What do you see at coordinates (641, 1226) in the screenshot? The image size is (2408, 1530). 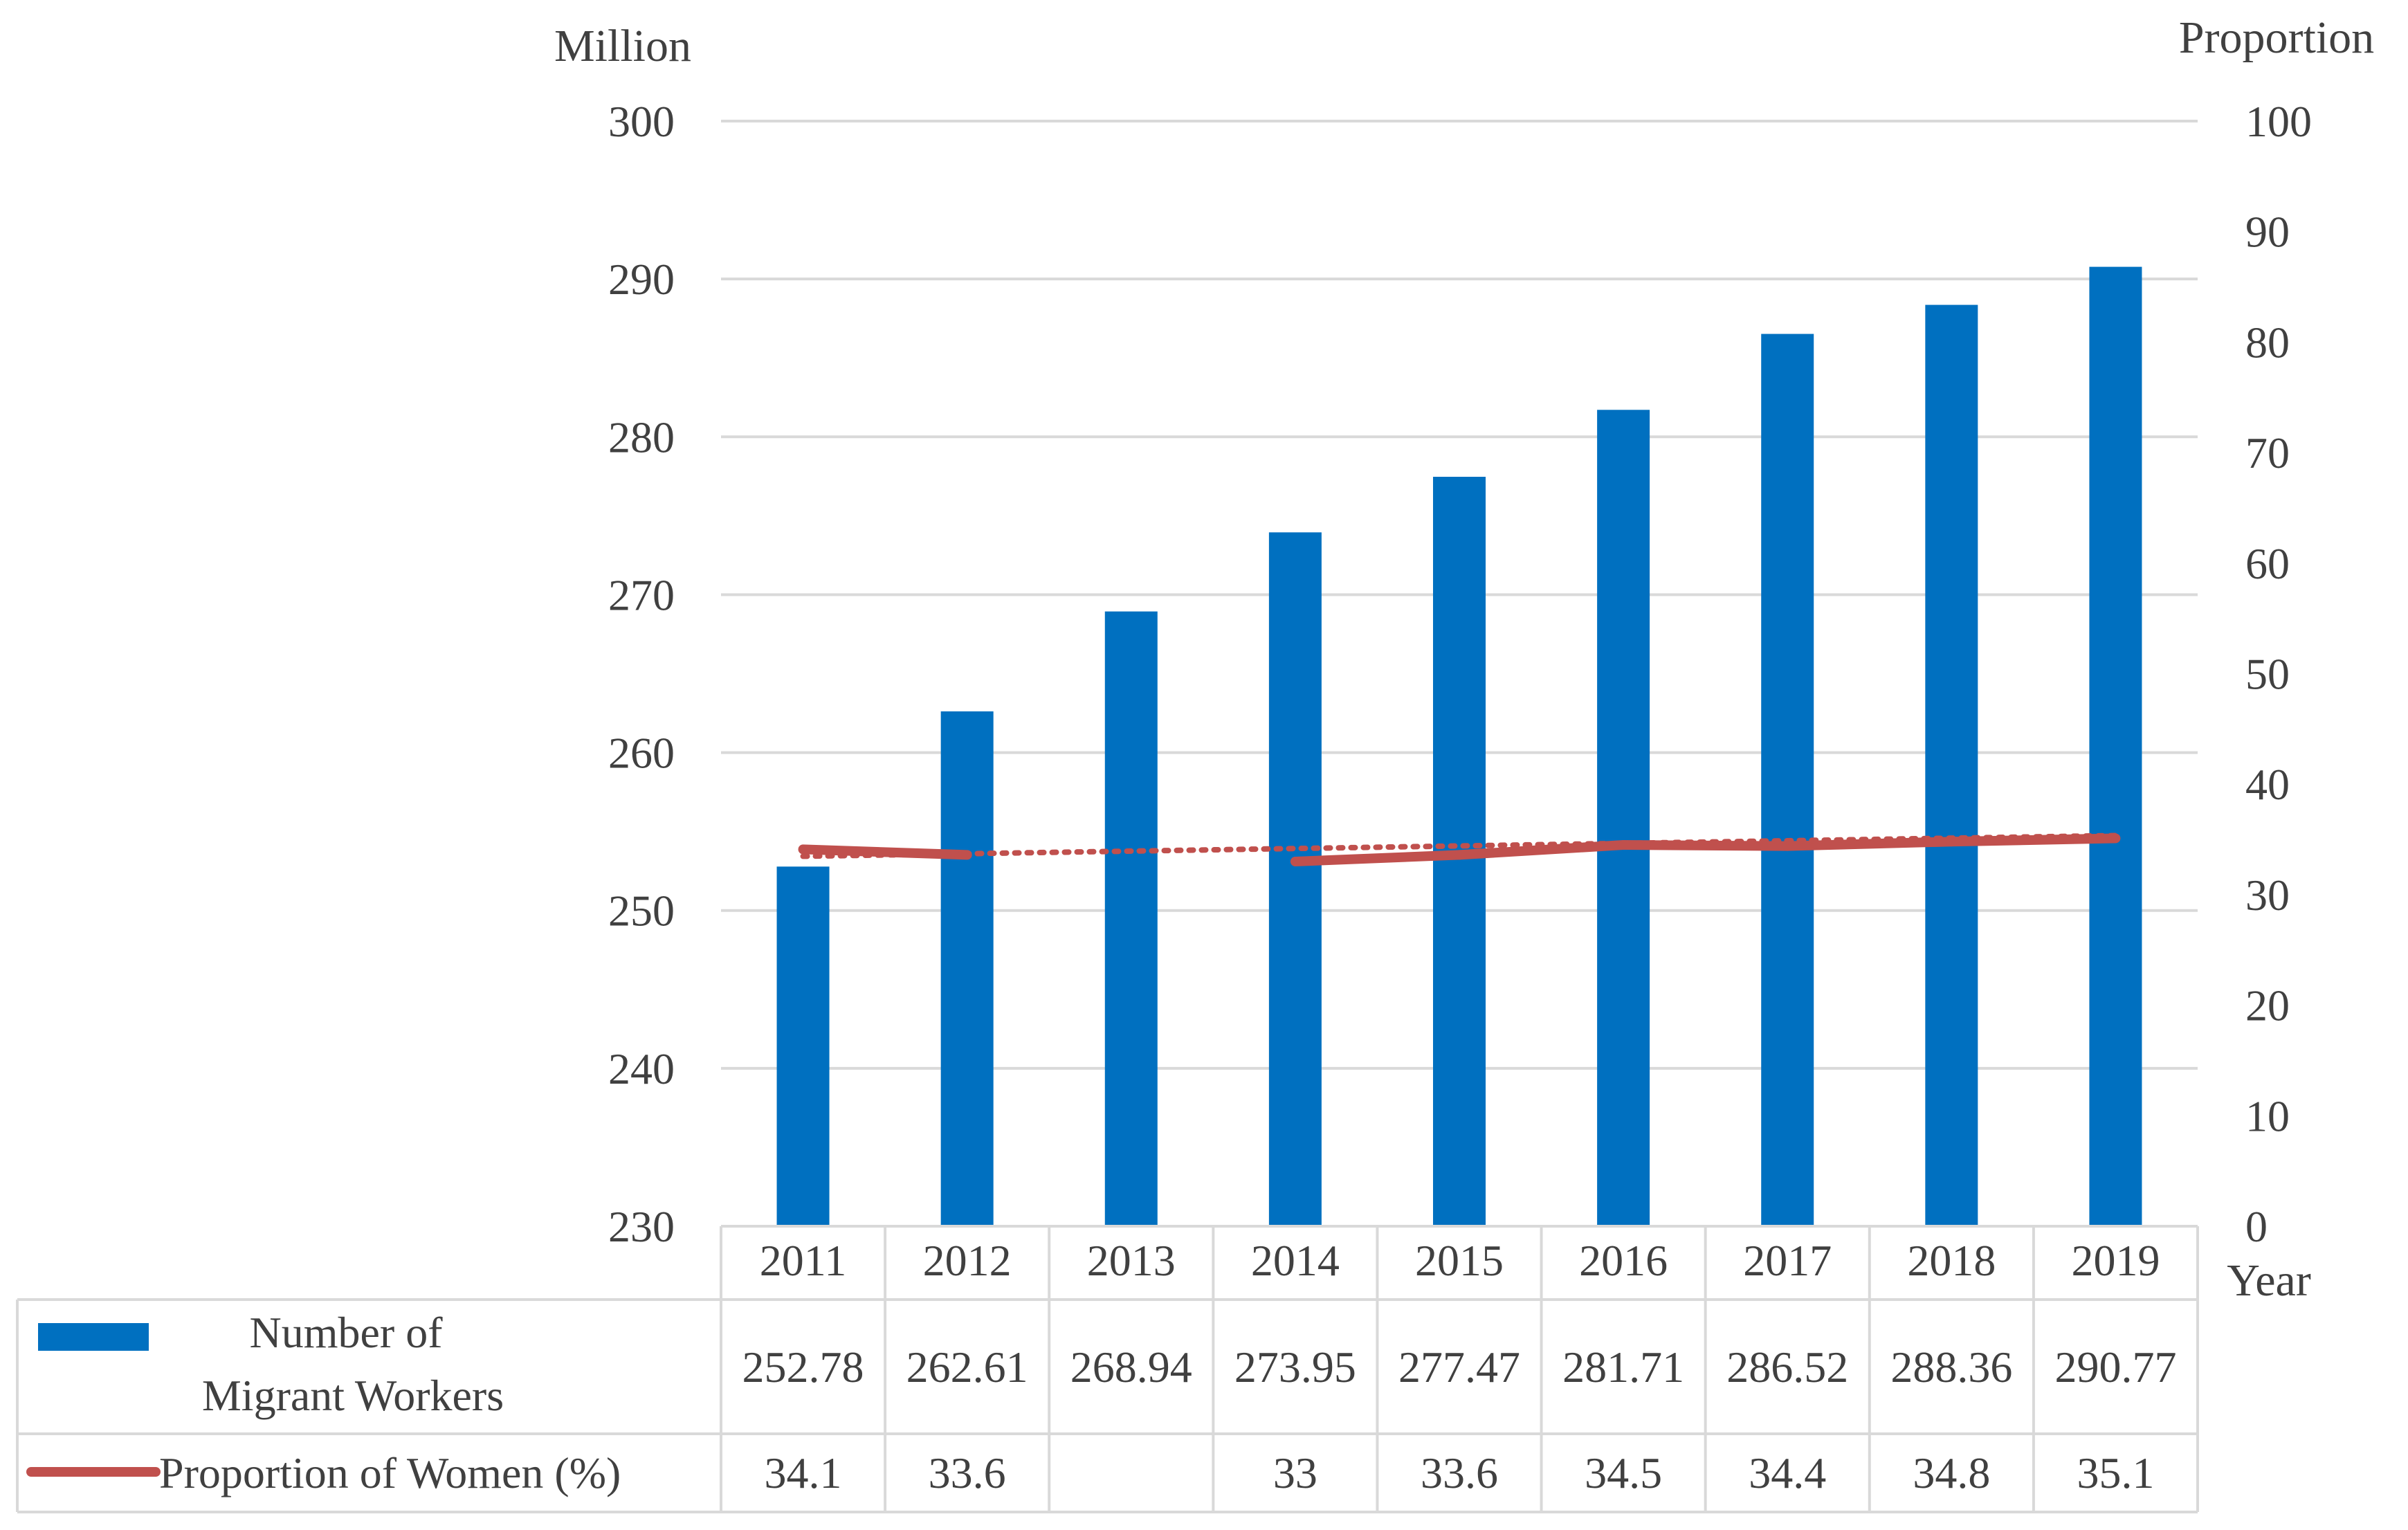 I see `left-tick-label: 230` at bounding box center [641, 1226].